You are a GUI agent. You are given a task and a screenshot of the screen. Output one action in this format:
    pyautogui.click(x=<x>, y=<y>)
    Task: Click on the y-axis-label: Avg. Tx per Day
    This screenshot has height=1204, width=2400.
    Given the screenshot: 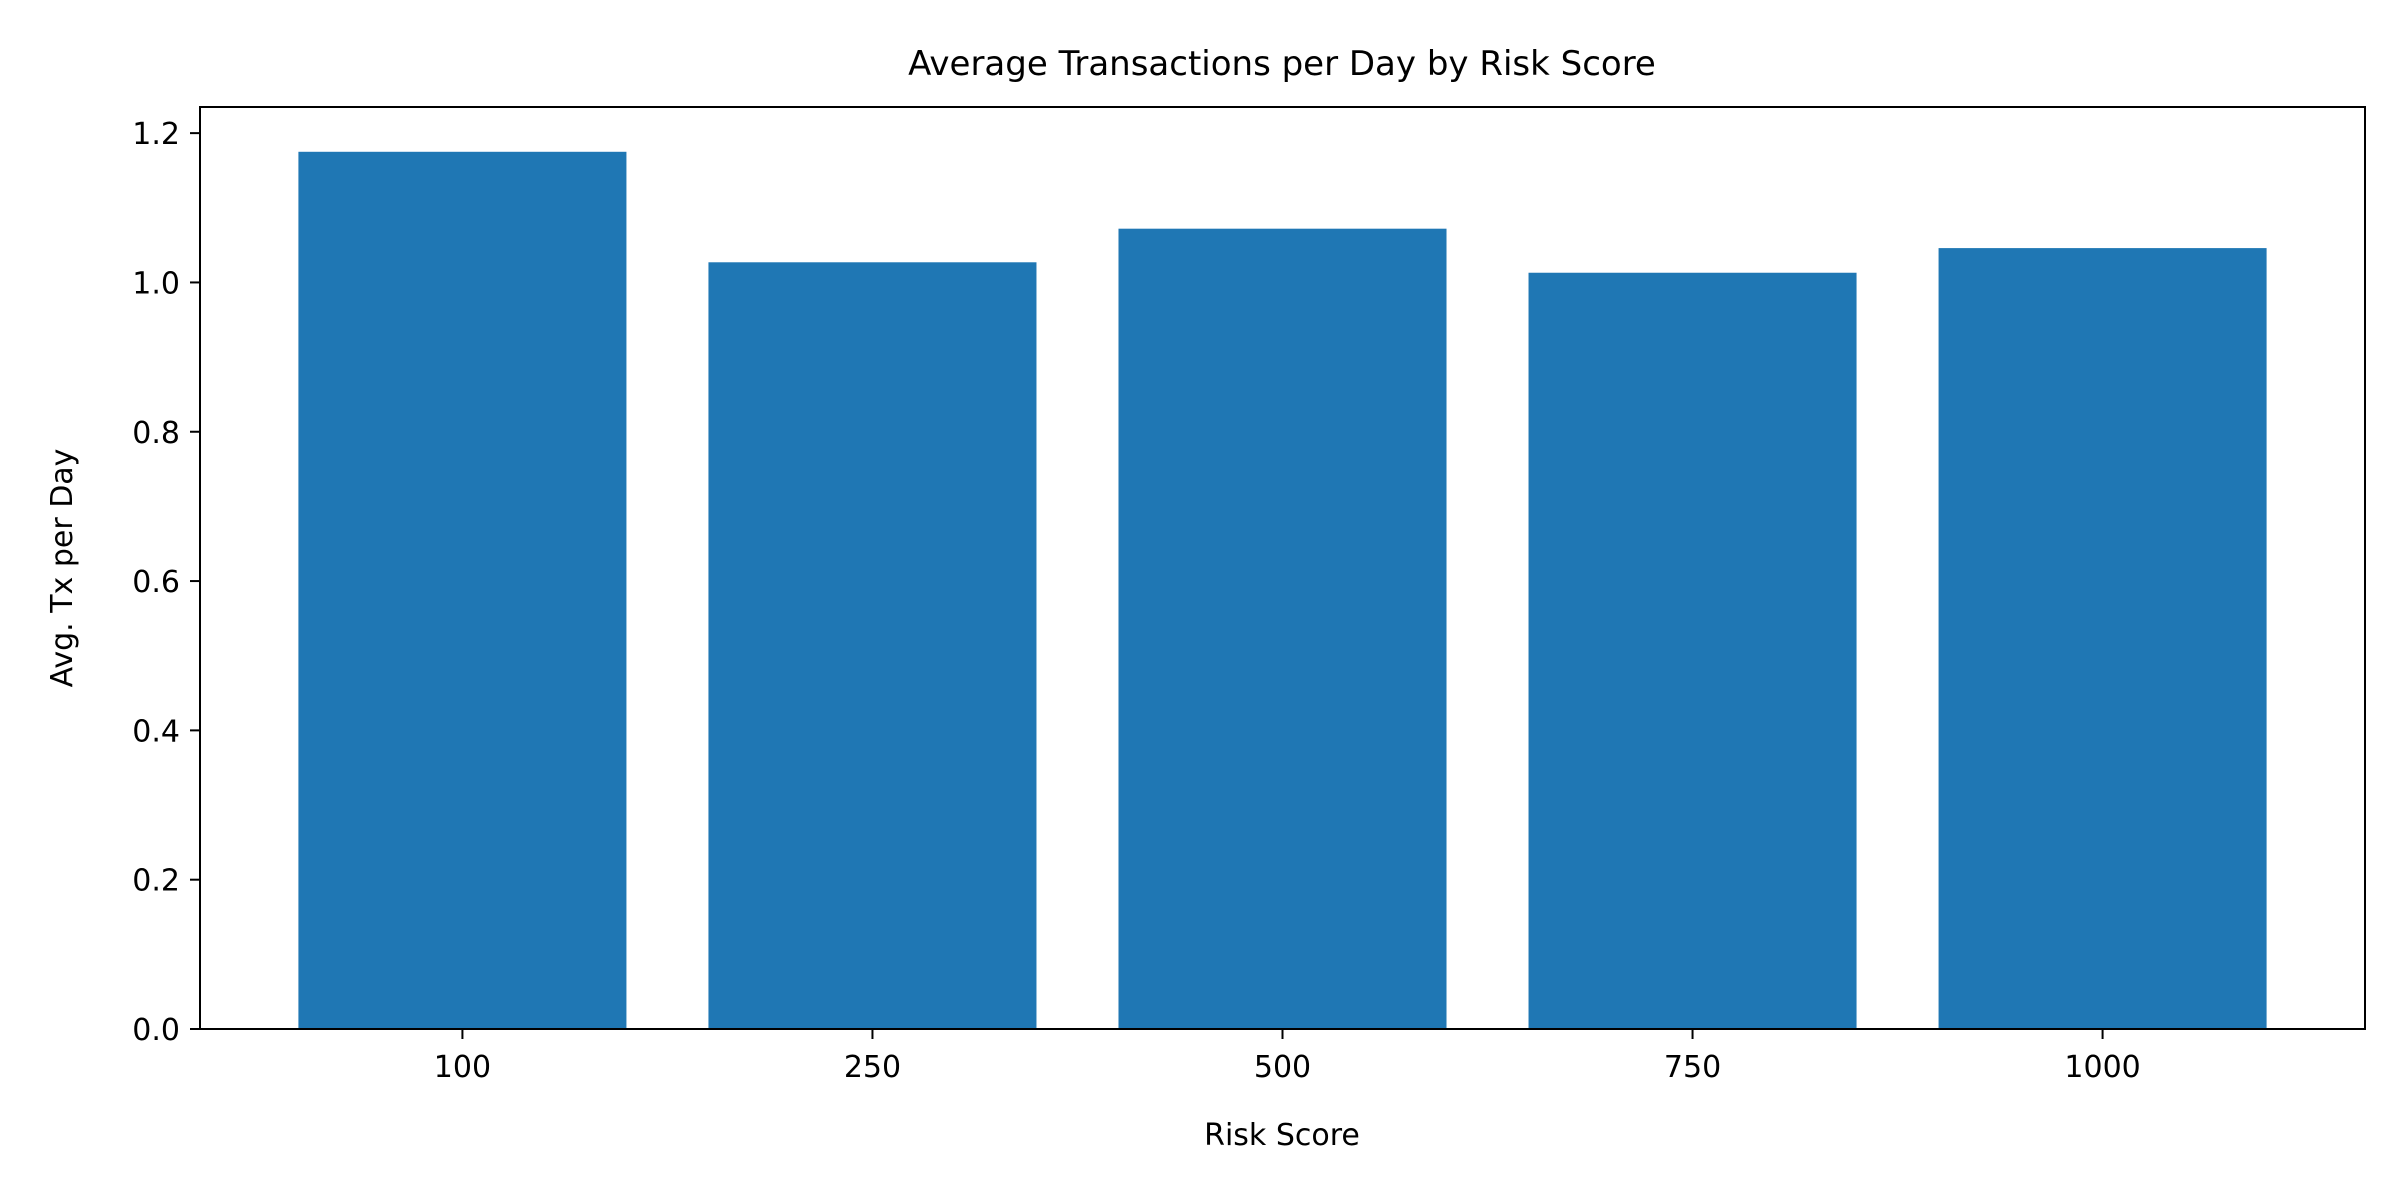 What is the action you would take?
    pyautogui.click(x=62, y=568)
    